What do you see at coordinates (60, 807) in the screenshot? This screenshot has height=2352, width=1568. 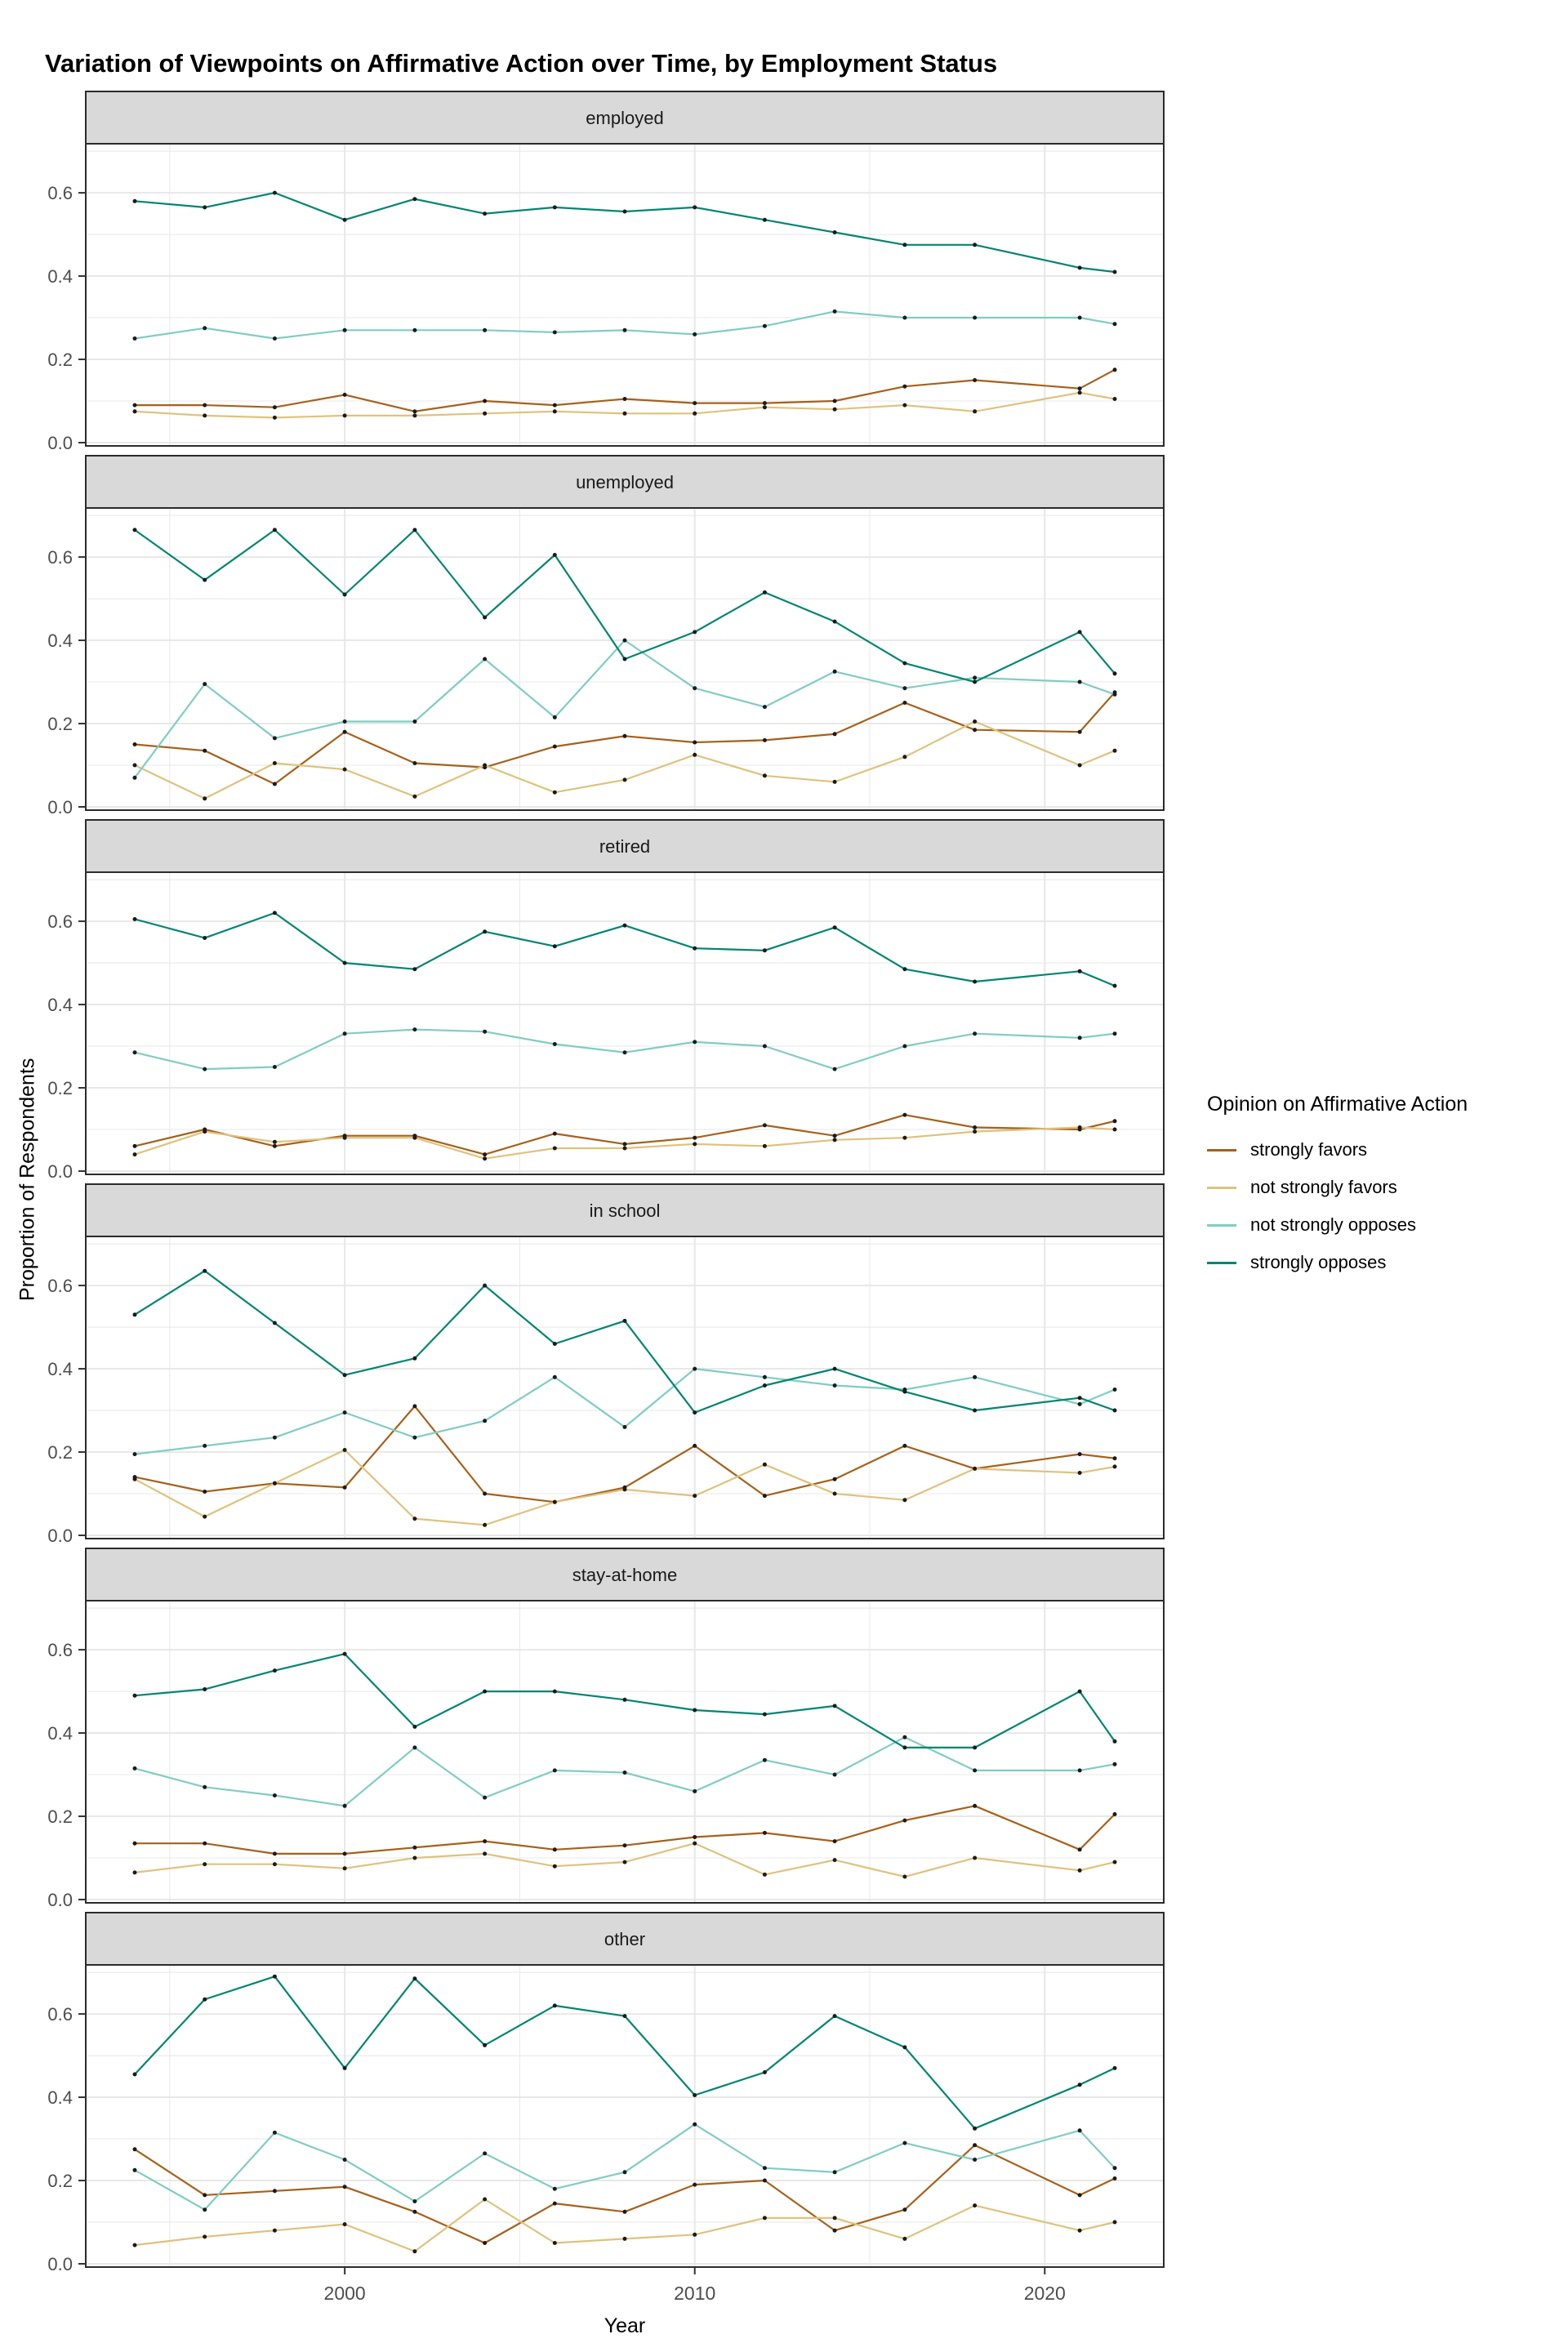 I see `y-tick-label: 0.0` at bounding box center [60, 807].